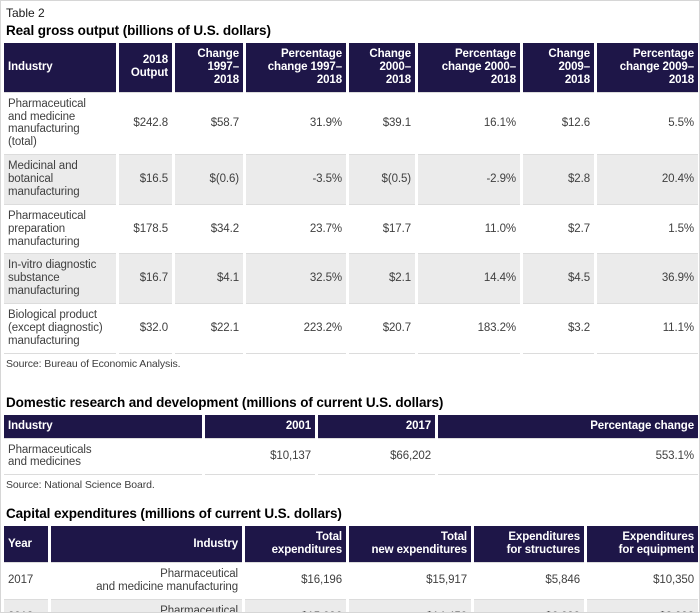  What do you see at coordinates (296, 123) in the screenshot?
I see `table-cell: 31.9%` at bounding box center [296, 123].